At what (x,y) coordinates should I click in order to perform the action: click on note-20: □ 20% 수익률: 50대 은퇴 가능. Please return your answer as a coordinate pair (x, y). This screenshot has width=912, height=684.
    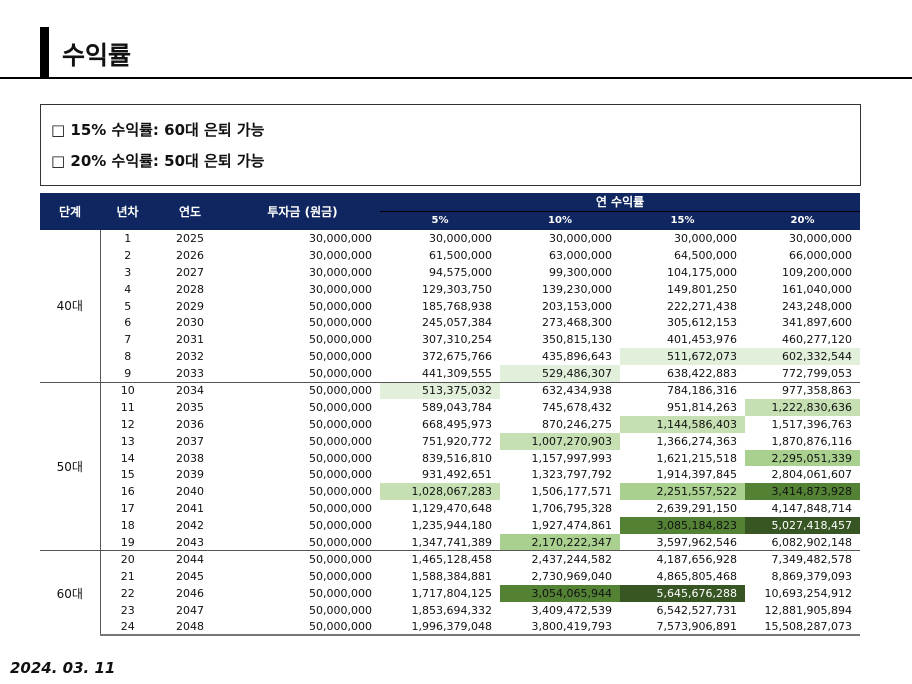
    Looking at the image, I should click on (158, 161).